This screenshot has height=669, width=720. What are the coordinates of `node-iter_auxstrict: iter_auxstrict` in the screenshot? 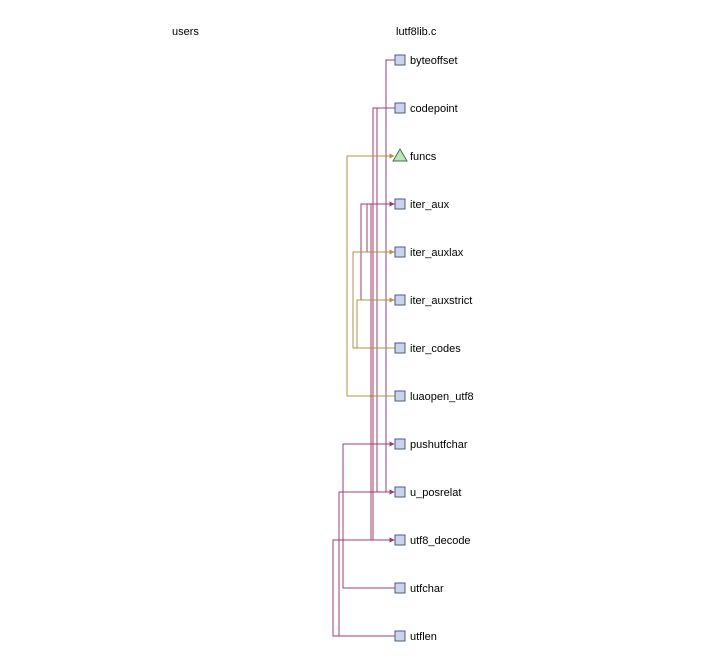 It's located at (433, 300).